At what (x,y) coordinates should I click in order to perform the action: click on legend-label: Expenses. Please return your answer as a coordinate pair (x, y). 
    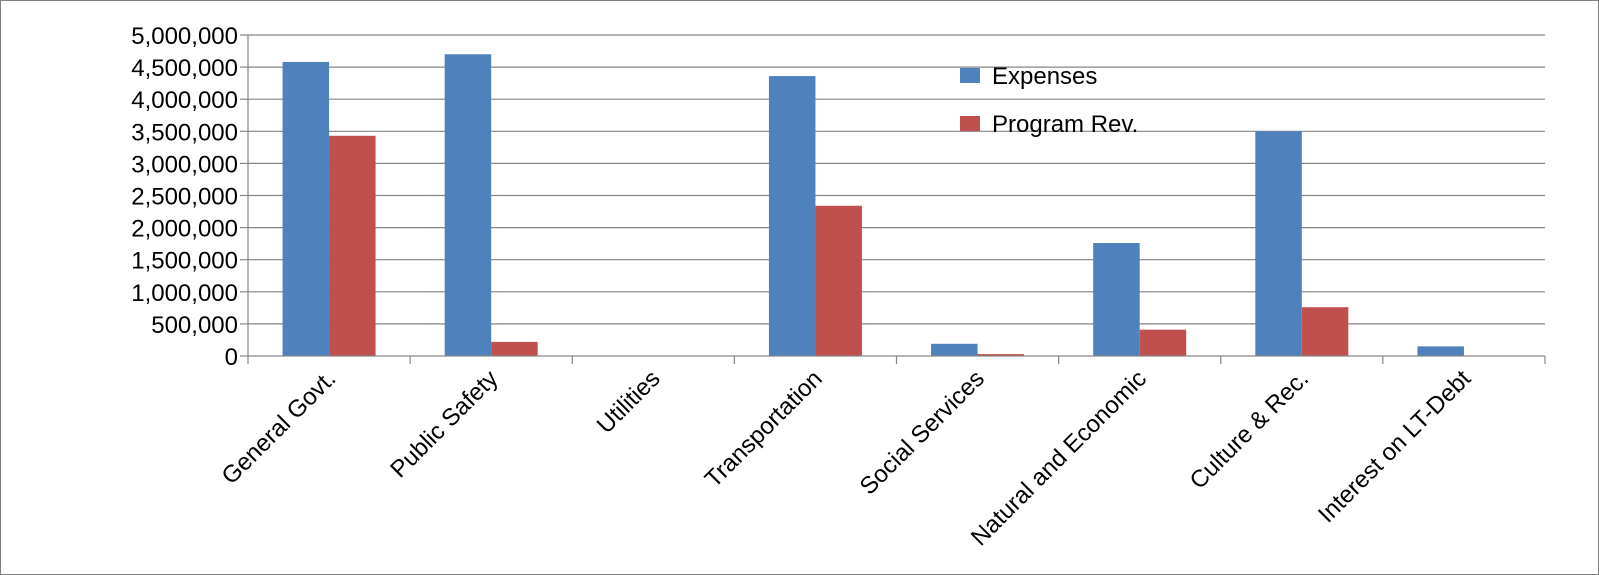
    Looking at the image, I should click on (1044, 76).